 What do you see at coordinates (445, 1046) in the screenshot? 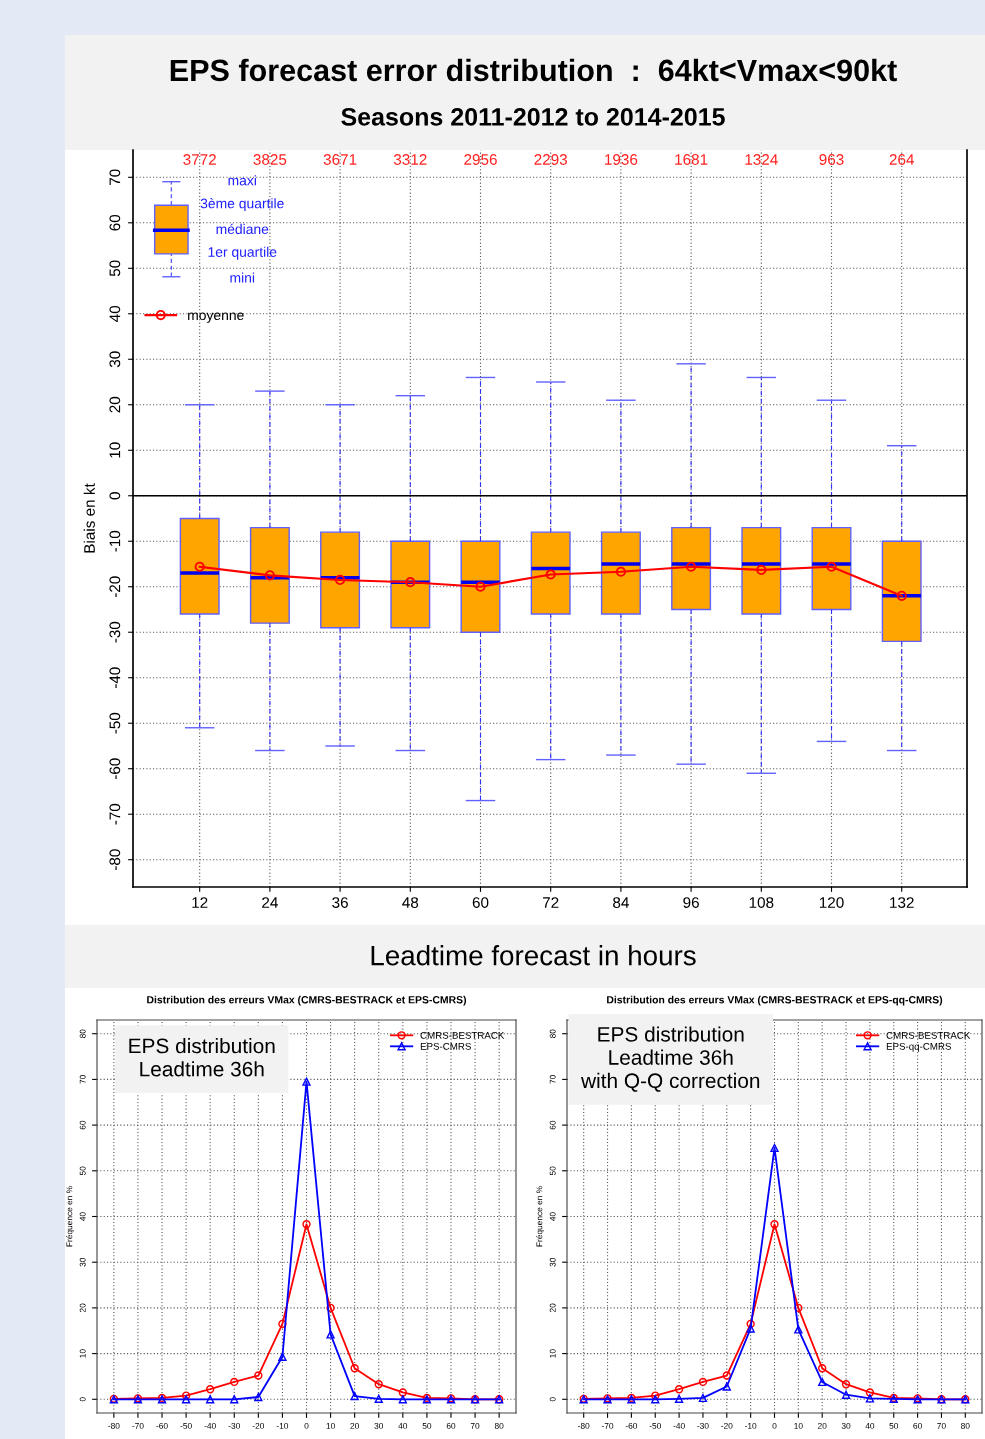
I see `legend-label: EPS-CMRS` at bounding box center [445, 1046].